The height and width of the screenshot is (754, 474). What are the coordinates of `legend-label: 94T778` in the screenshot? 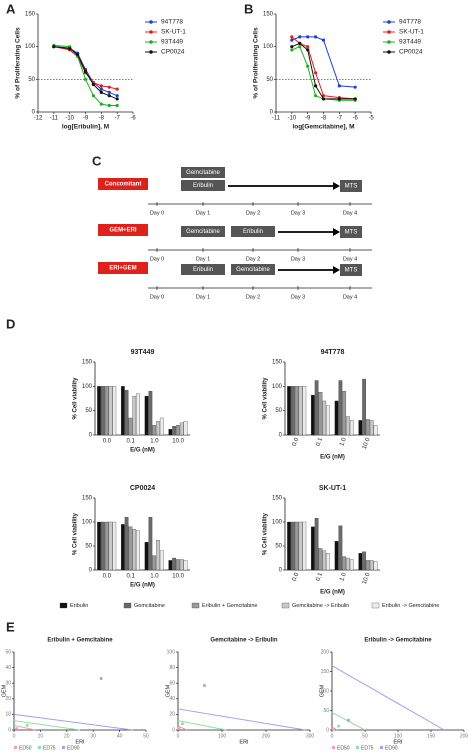 It's located at (410, 22).